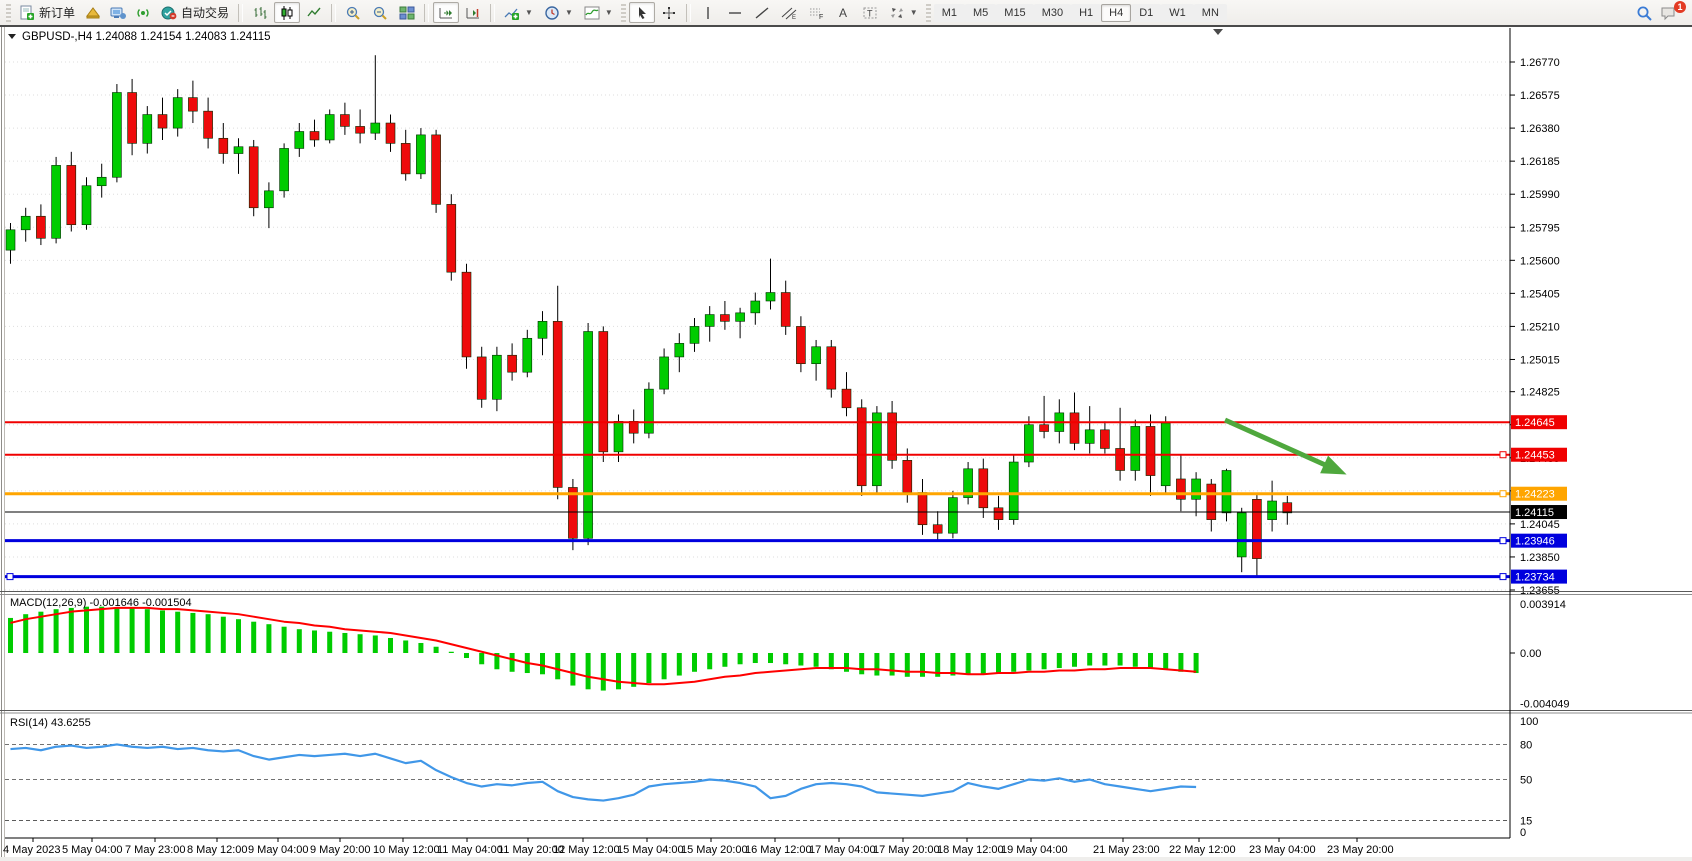 The height and width of the screenshot is (861, 1692). I want to click on svg-text: 1.24645, so click(1535, 423).